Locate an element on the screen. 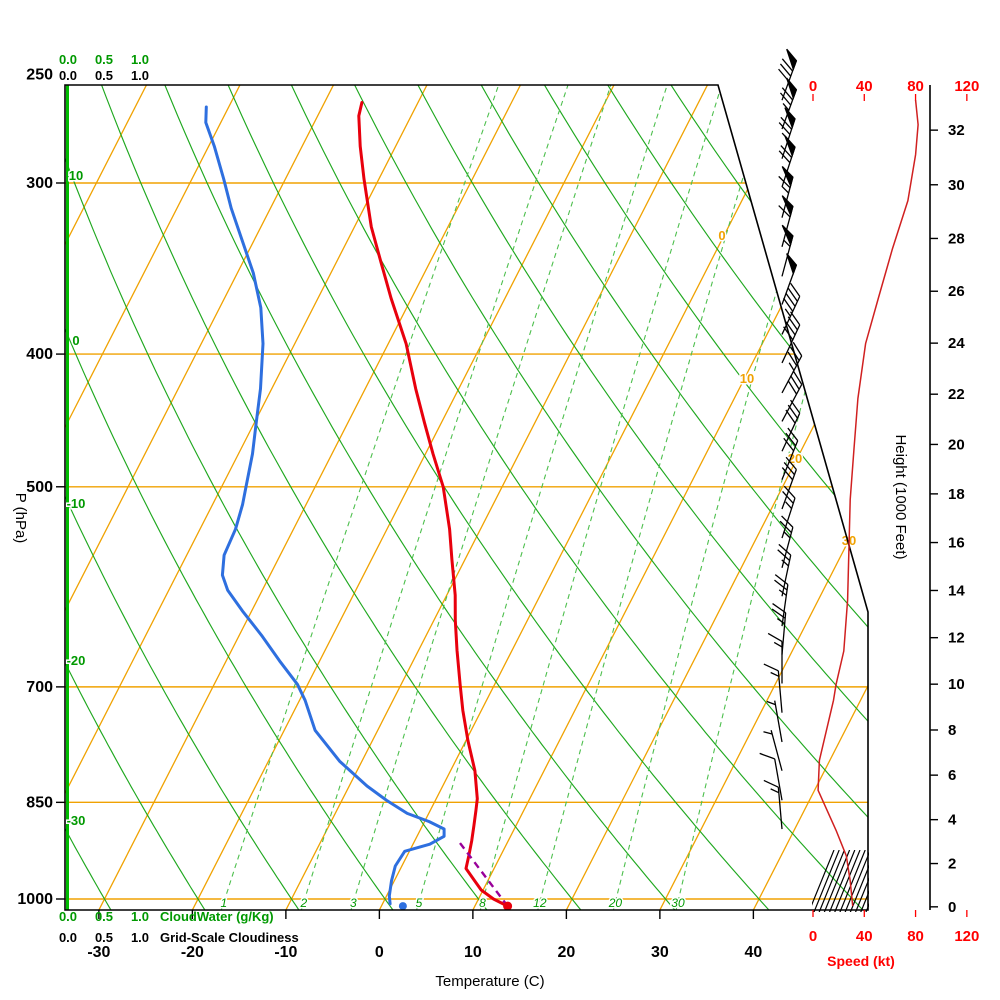 Image resolution: width=1000 pixels, height=1000 pixels. svg-text: 14 is located at coordinates (956, 590).